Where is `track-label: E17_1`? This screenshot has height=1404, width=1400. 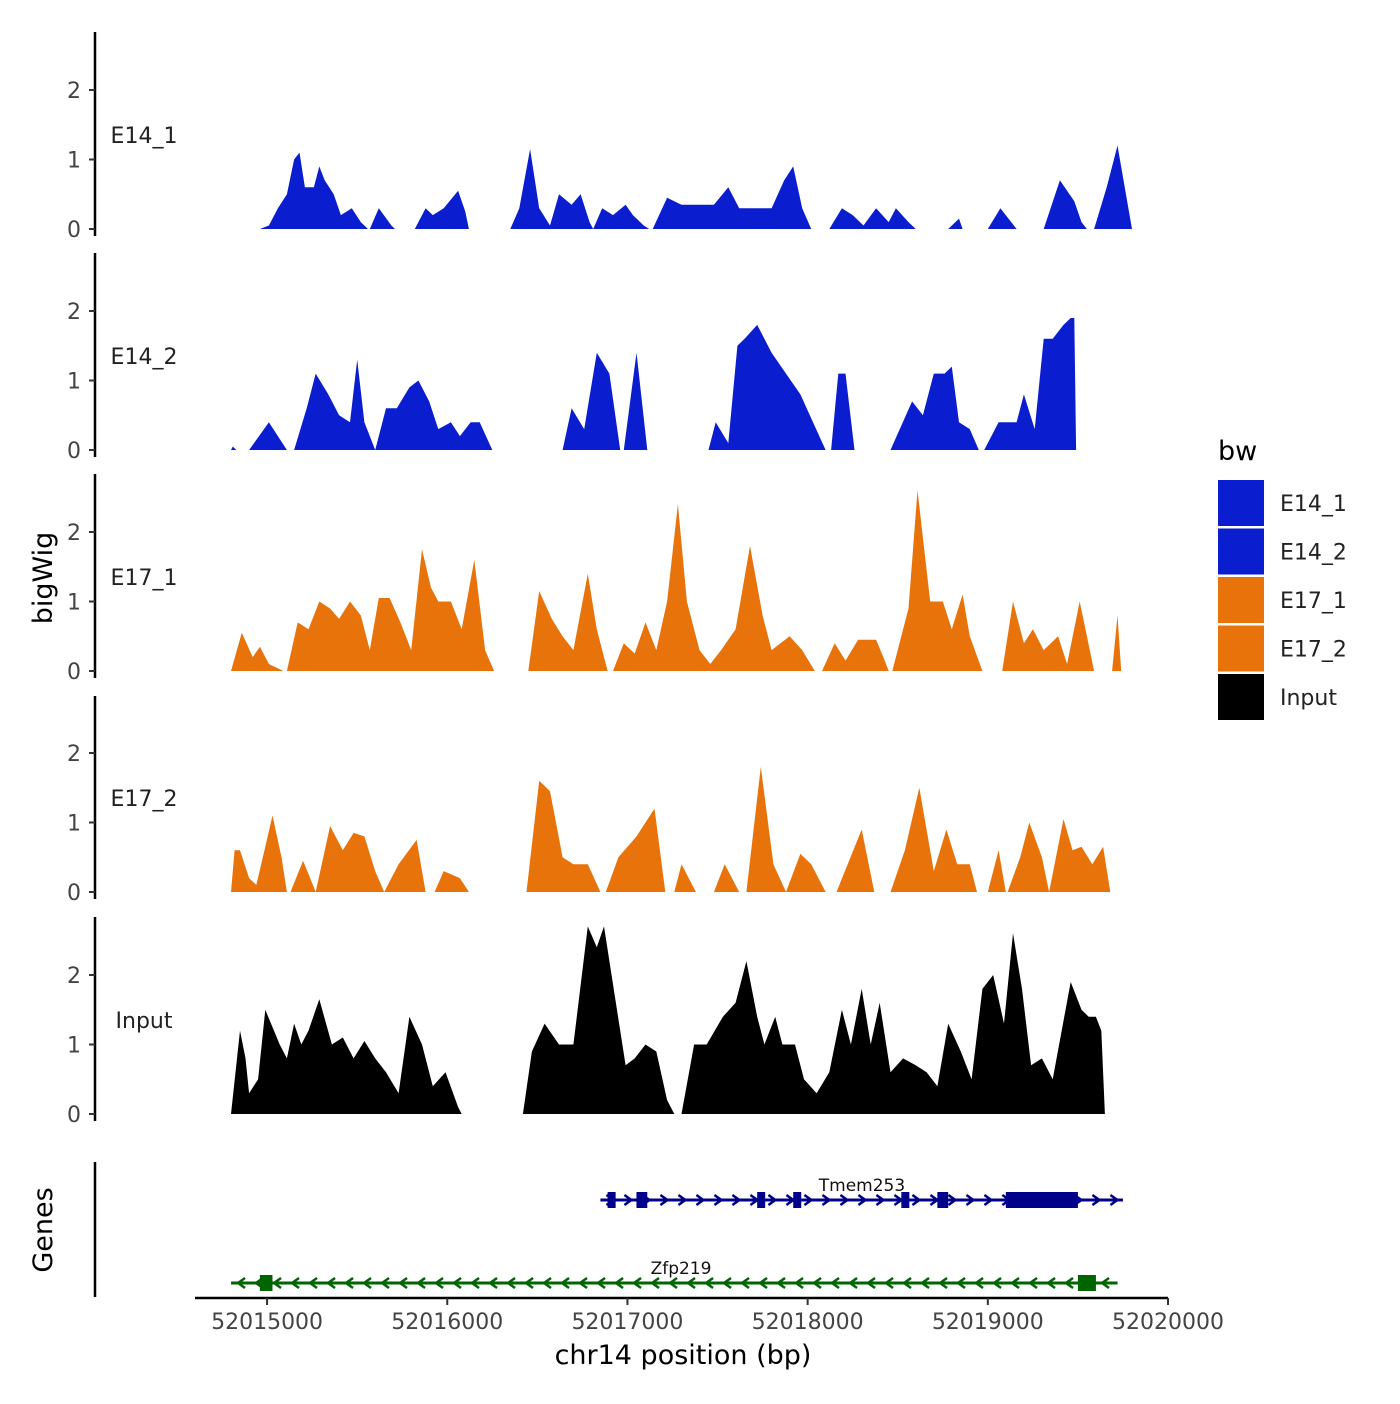 track-label: E17_1 is located at coordinates (144, 578).